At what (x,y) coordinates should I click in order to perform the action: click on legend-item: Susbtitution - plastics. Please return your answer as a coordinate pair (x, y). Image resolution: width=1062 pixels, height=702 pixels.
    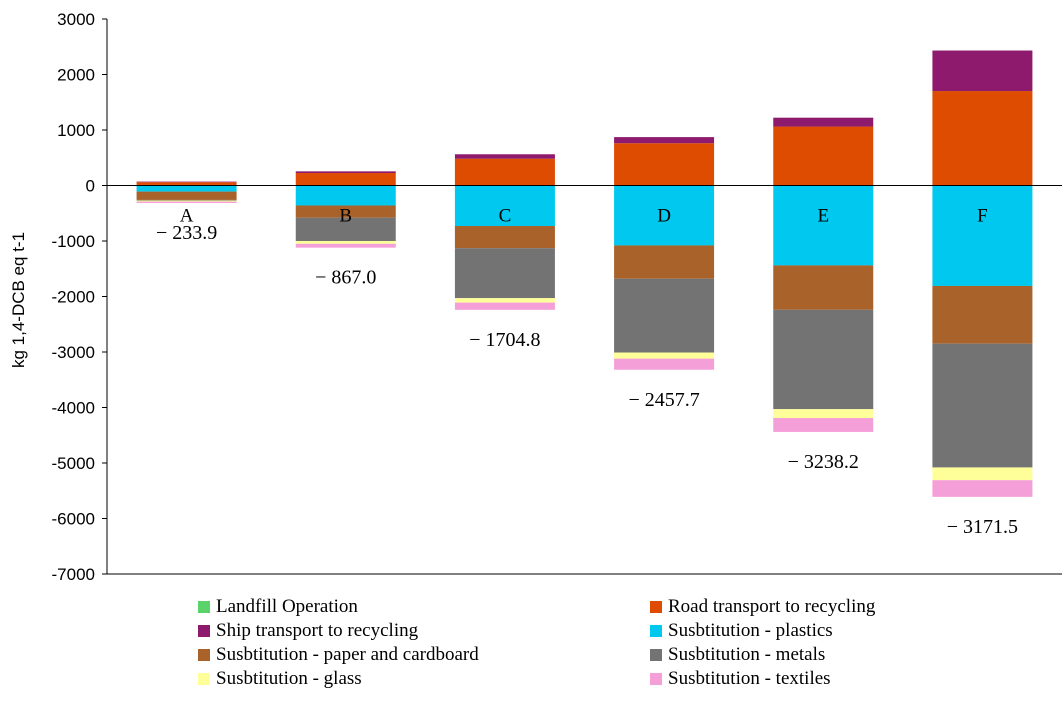
    Looking at the image, I should click on (800, 630).